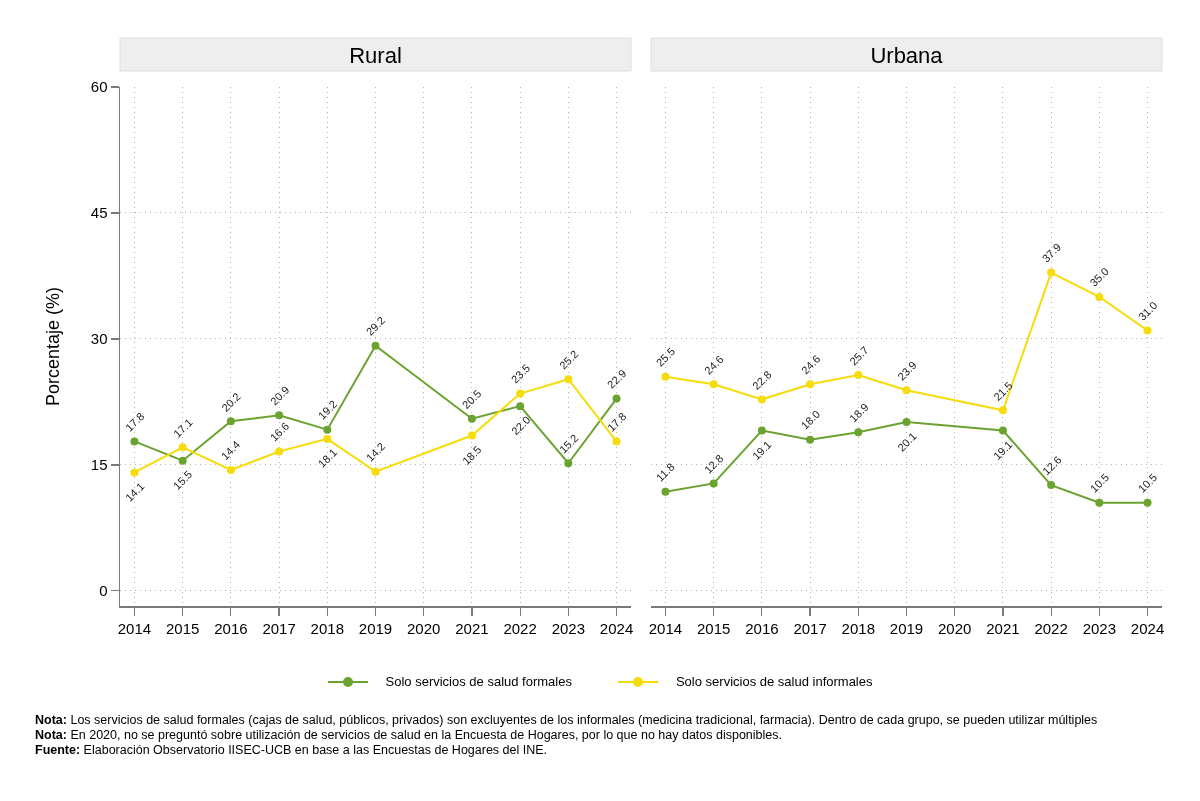 The image size is (1200, 801). What do you see at coordinates (478, 681) in the screenshot?
I see `legend-label: Solo servicios de salud formales` at bounding box center [478, 681].